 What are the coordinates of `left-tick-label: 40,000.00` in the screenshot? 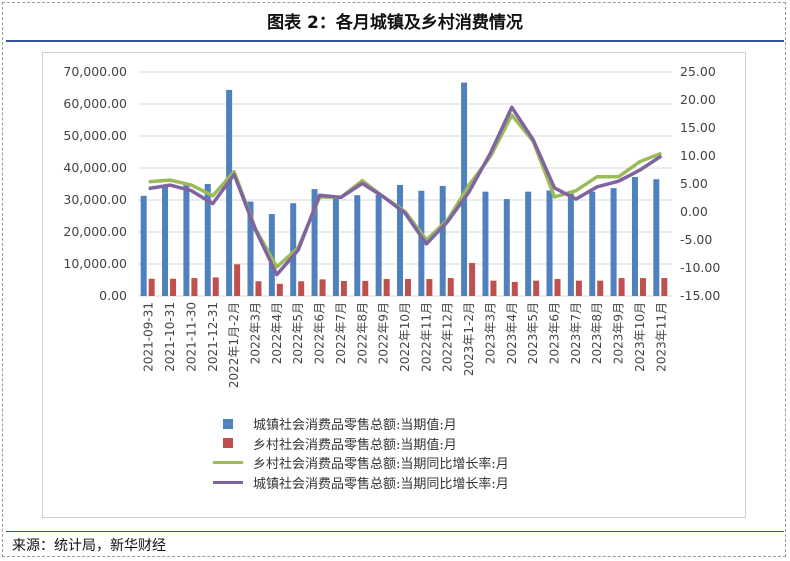 It's located at (95, 167).